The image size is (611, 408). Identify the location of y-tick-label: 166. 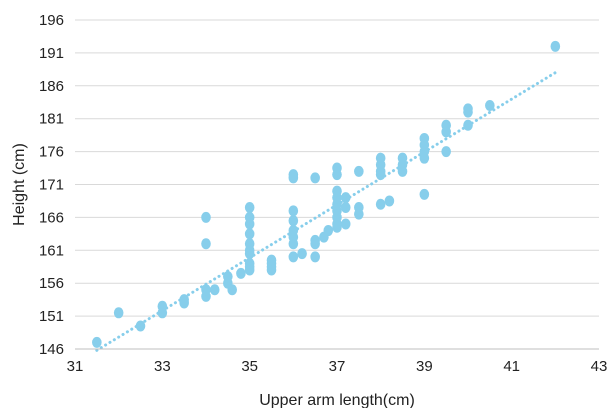
(51, 217).